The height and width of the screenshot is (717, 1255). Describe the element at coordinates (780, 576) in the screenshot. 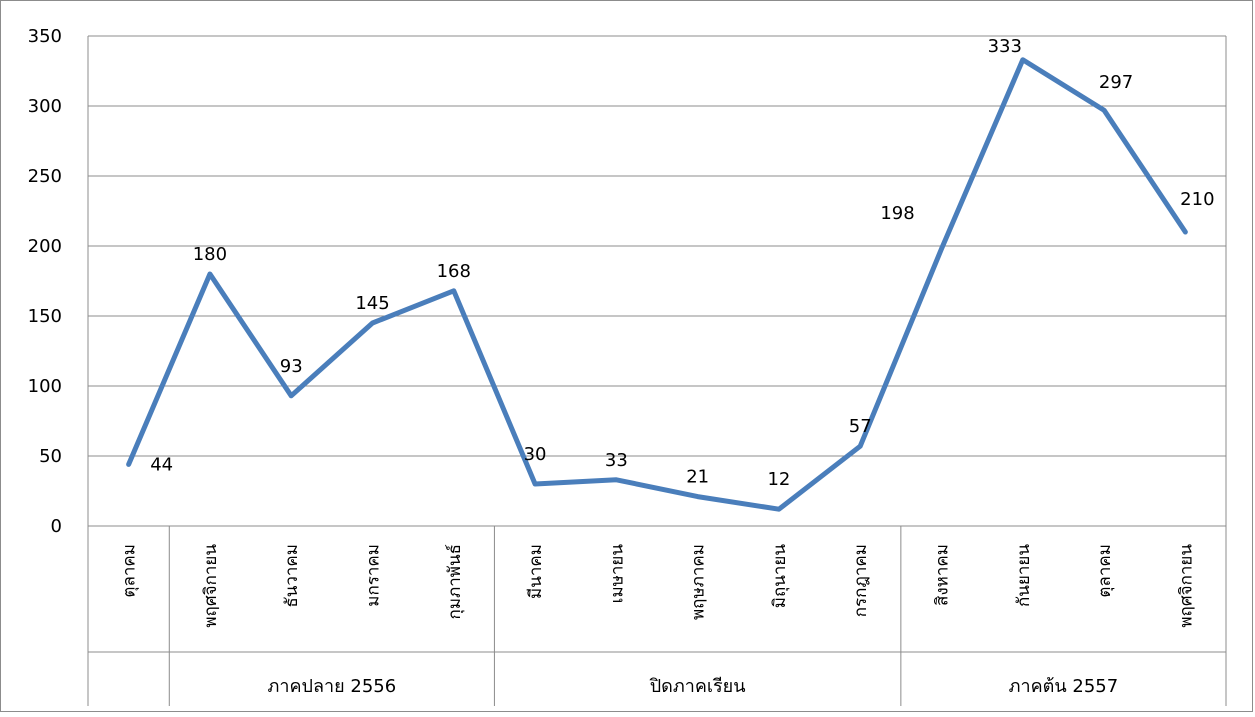

I see `category-label: มิถุนายน` at that location.